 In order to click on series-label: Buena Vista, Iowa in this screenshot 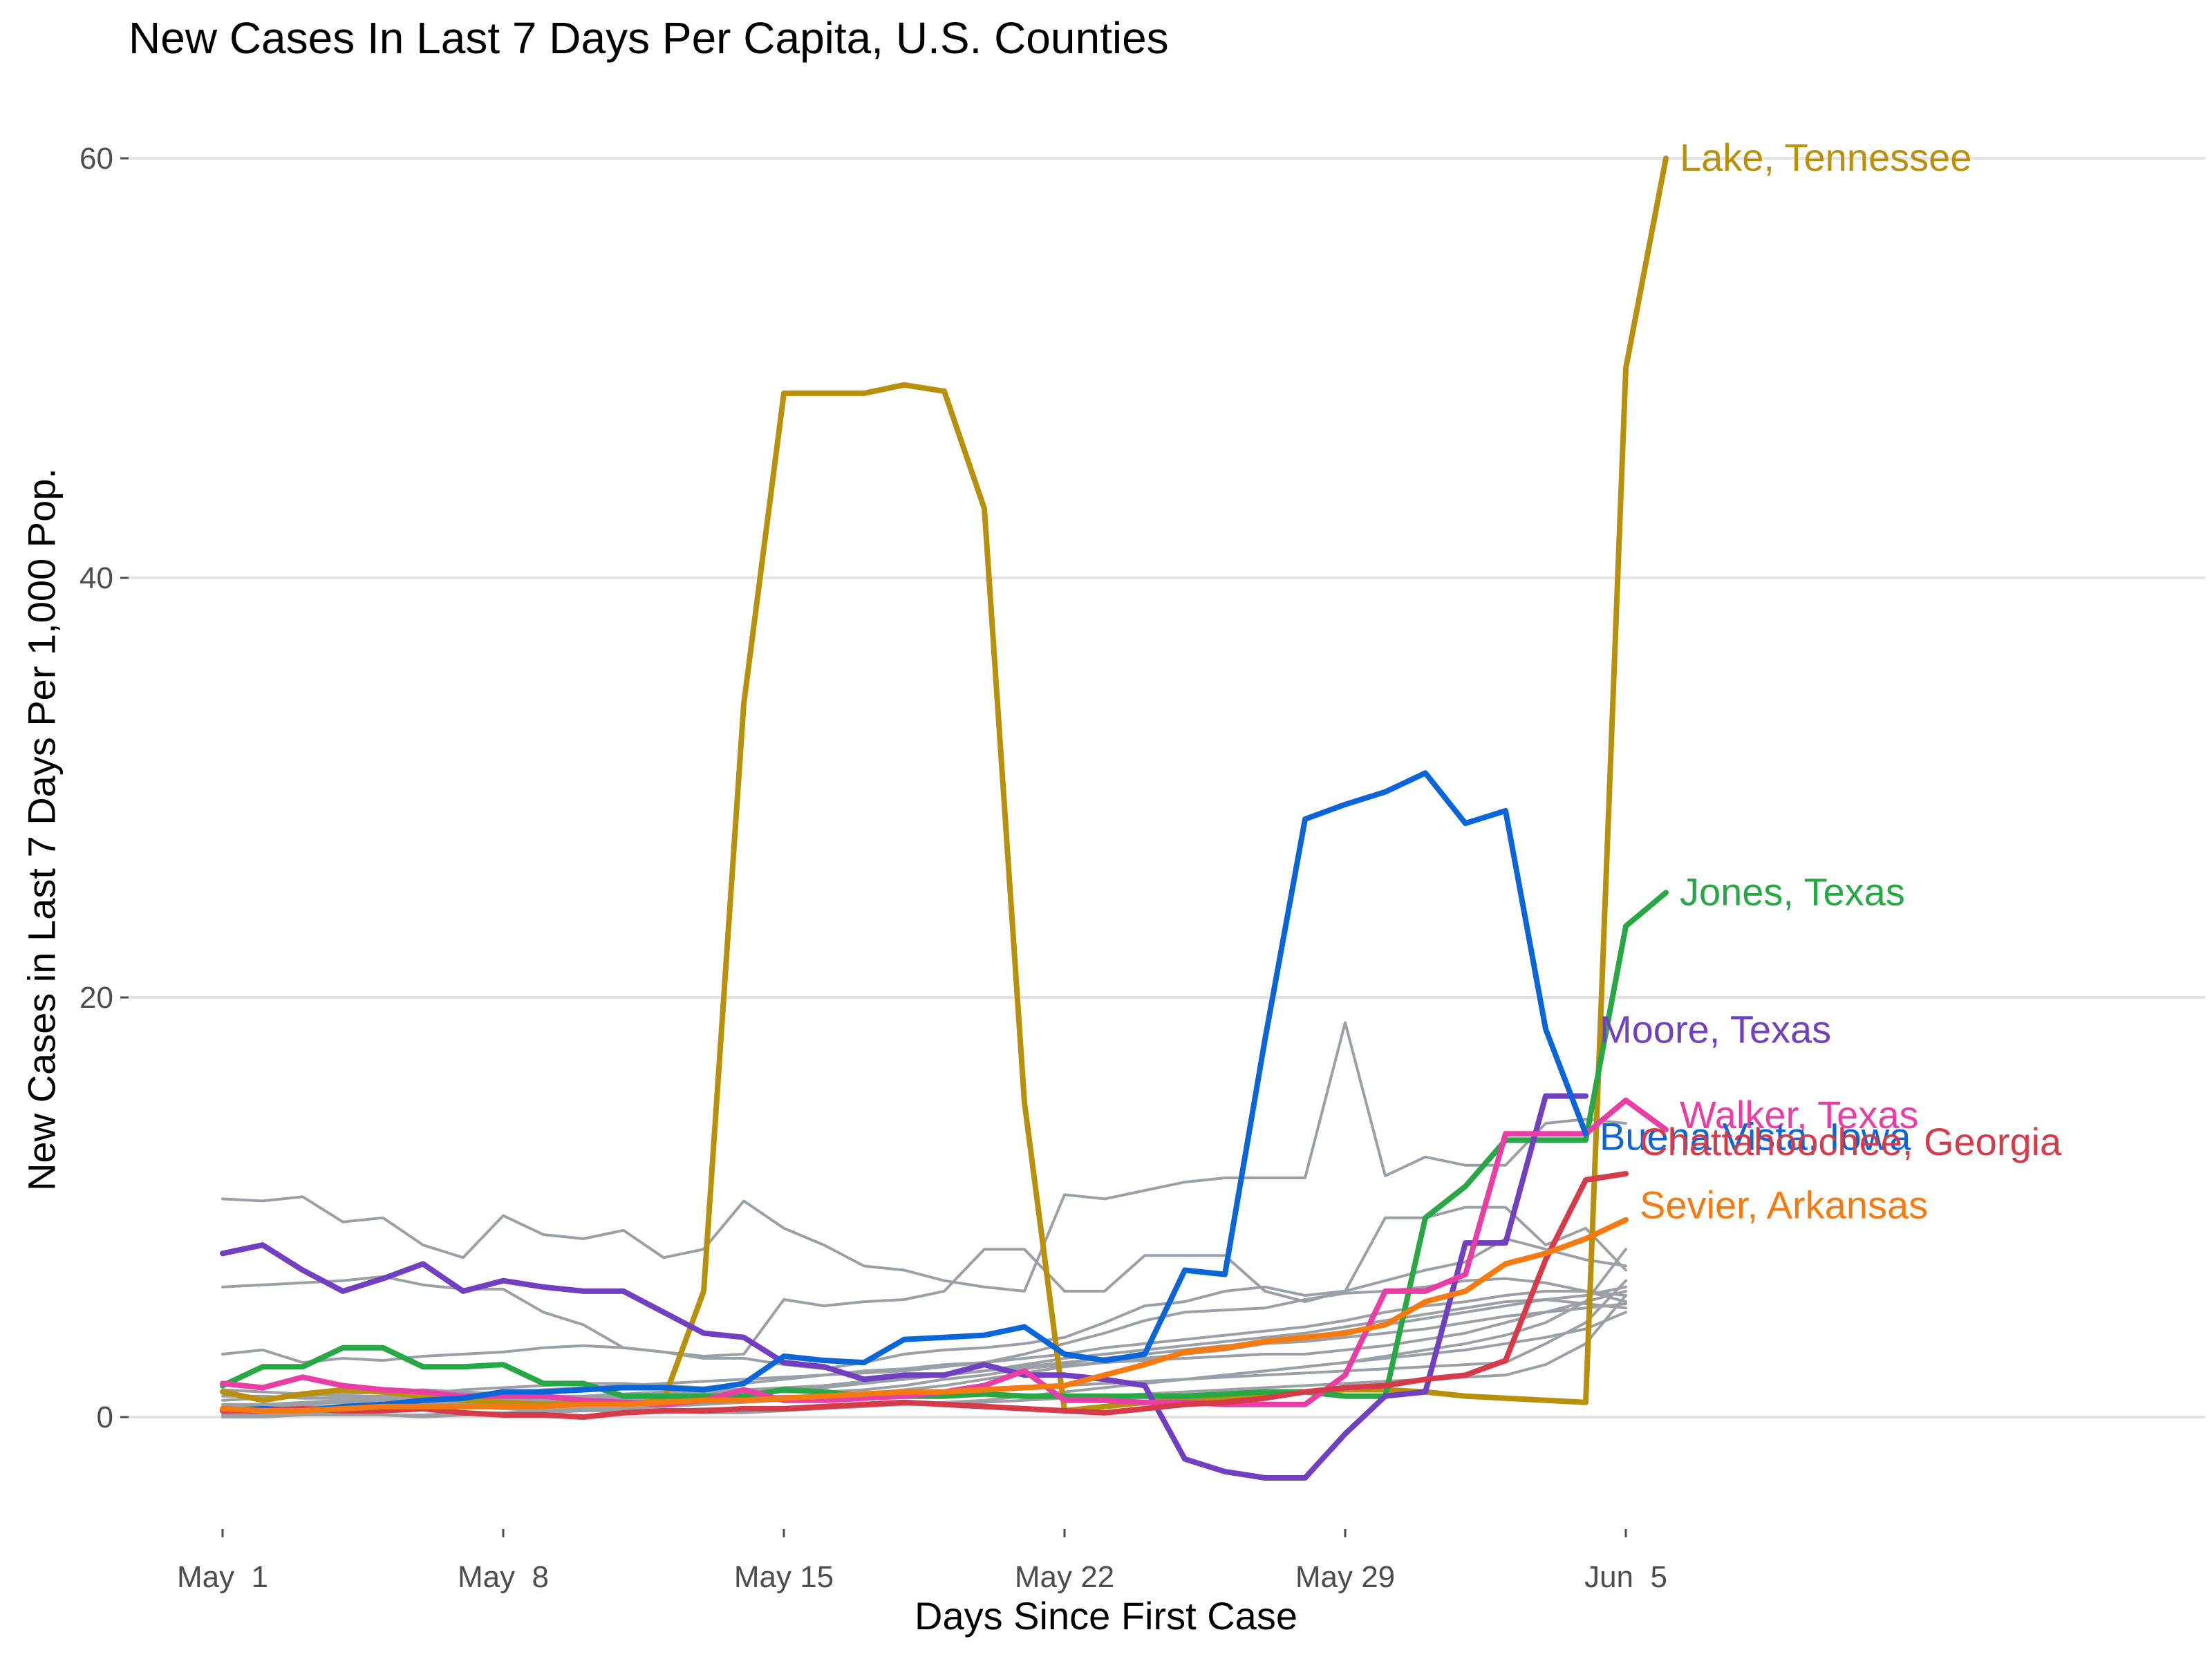, I will do `click(1755, 1136)`.